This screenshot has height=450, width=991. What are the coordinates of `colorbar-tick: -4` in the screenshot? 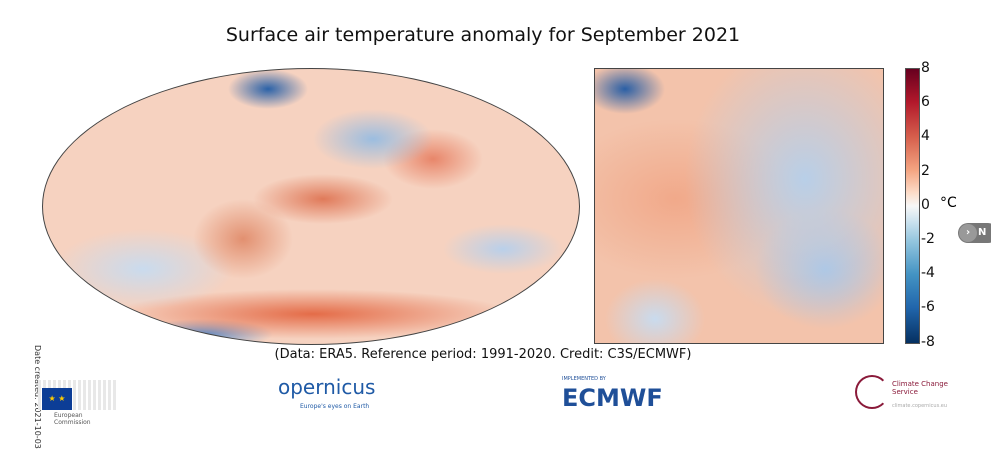 It's located at (928, 273).